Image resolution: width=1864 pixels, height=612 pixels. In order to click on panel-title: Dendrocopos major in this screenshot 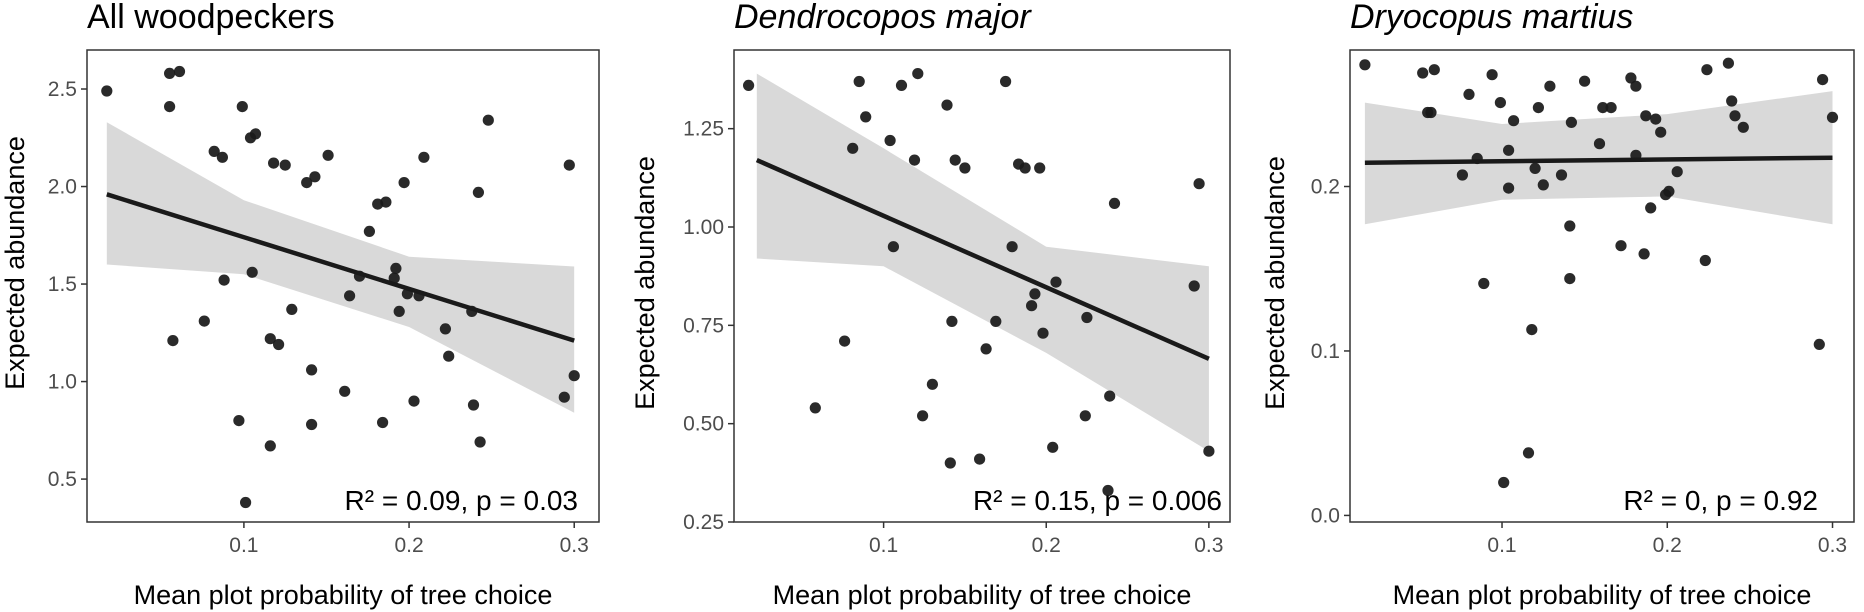, I will do `click(883, 18)`.